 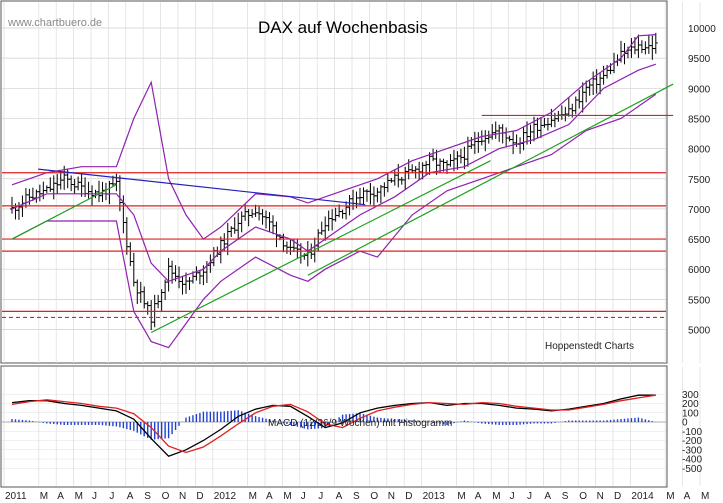 I want to click on macd-tick-label: 100, so click(x=690, y=413).